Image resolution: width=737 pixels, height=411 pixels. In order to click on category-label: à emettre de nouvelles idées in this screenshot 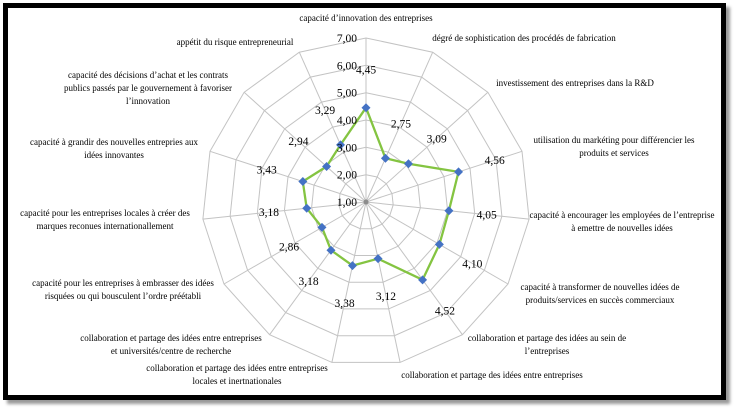, I will do `click(622, 228)`.